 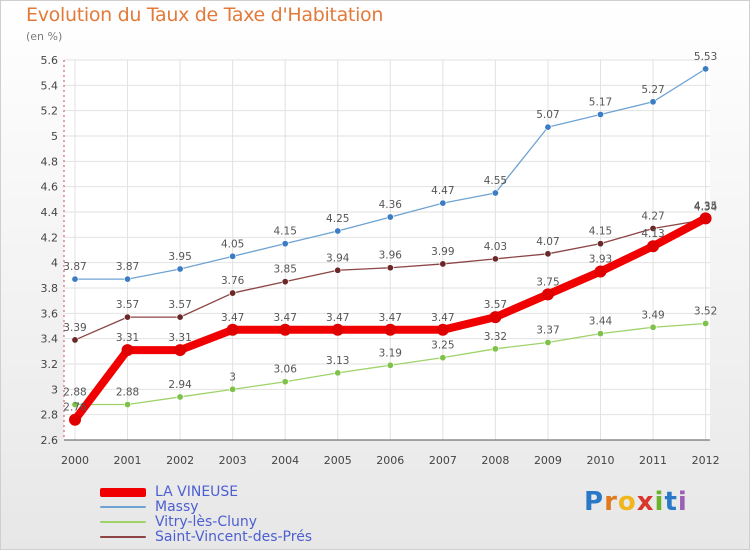 I want to click on x-tick-label: 2011, so click(x=653, y=460).